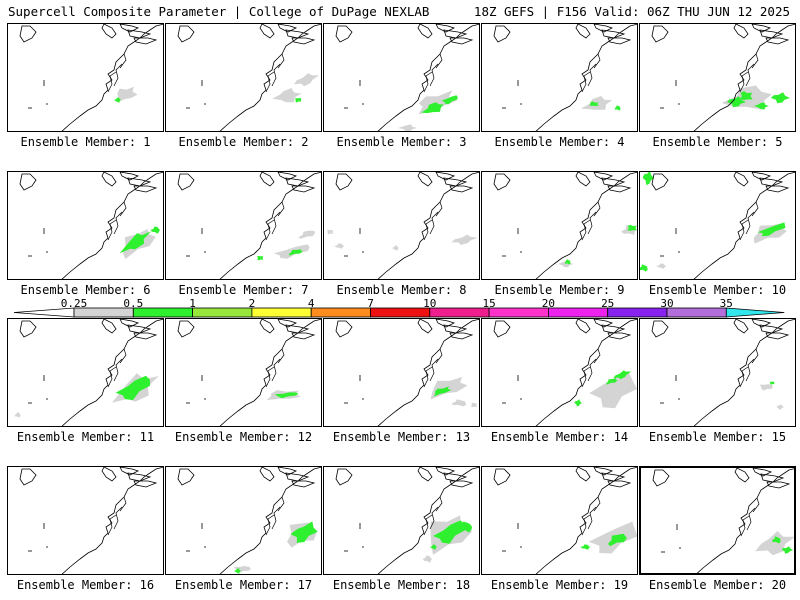 This screenshot has width=800, height=600. What do you see at coordinates (559, 437) in the screenshot?
I see `ensemble-member-label: Ensemble Member: 14` at bounding box center [559, 437].